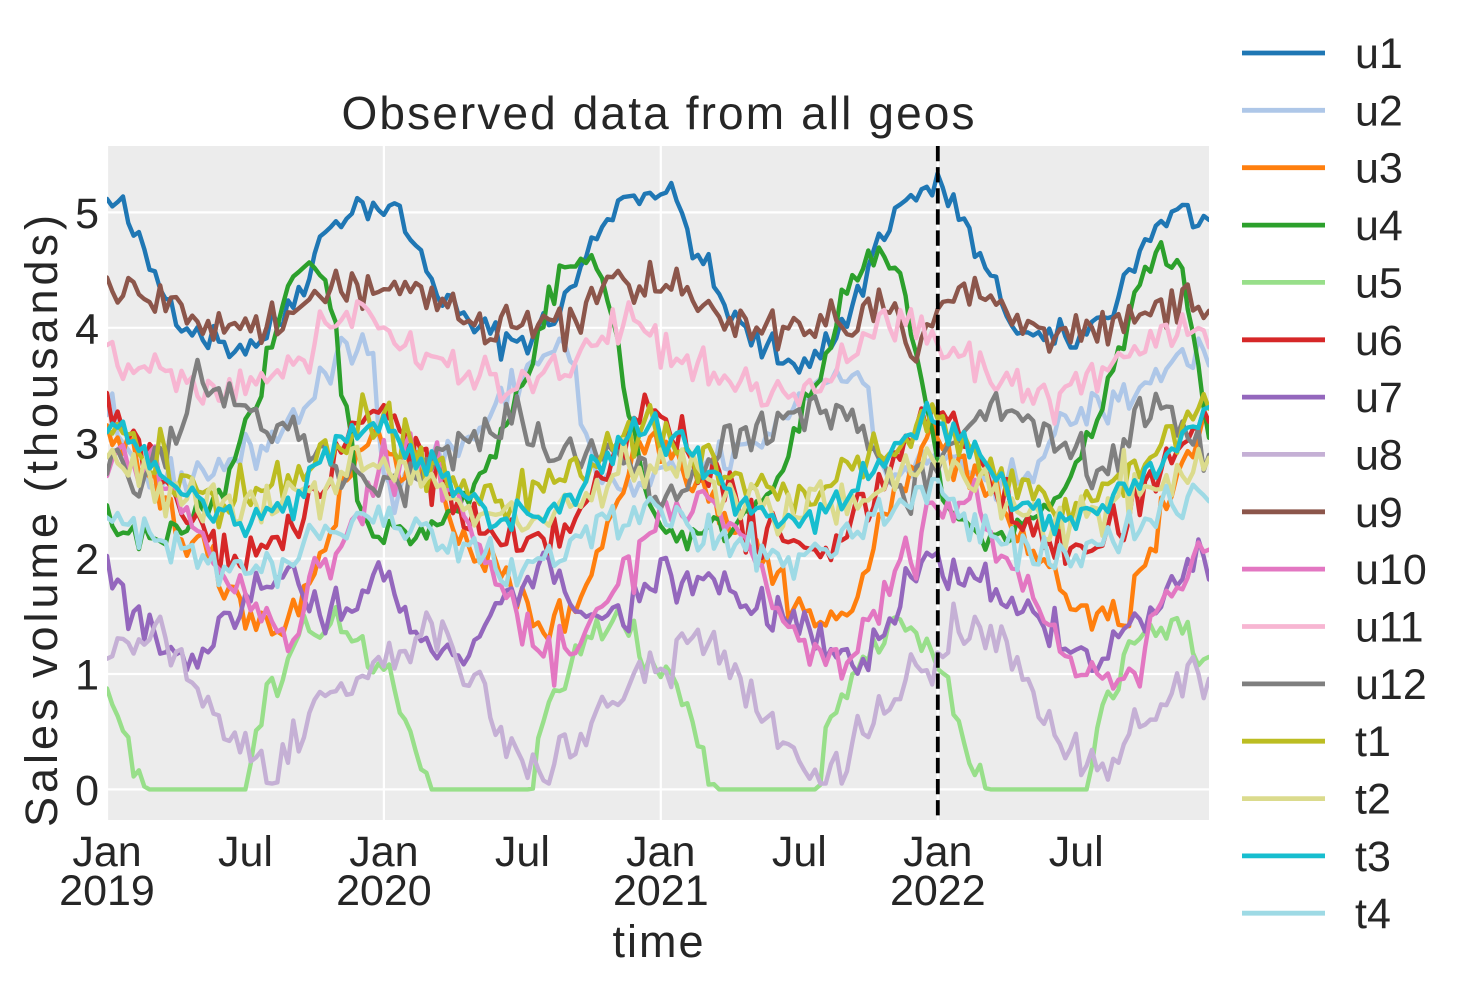 The height and width of the screenshot is (990, 1463). What do you see at coordinates (1379, 341) in the screenshot?
I see `svg-text: u6` at bounding box center [1379, 341].